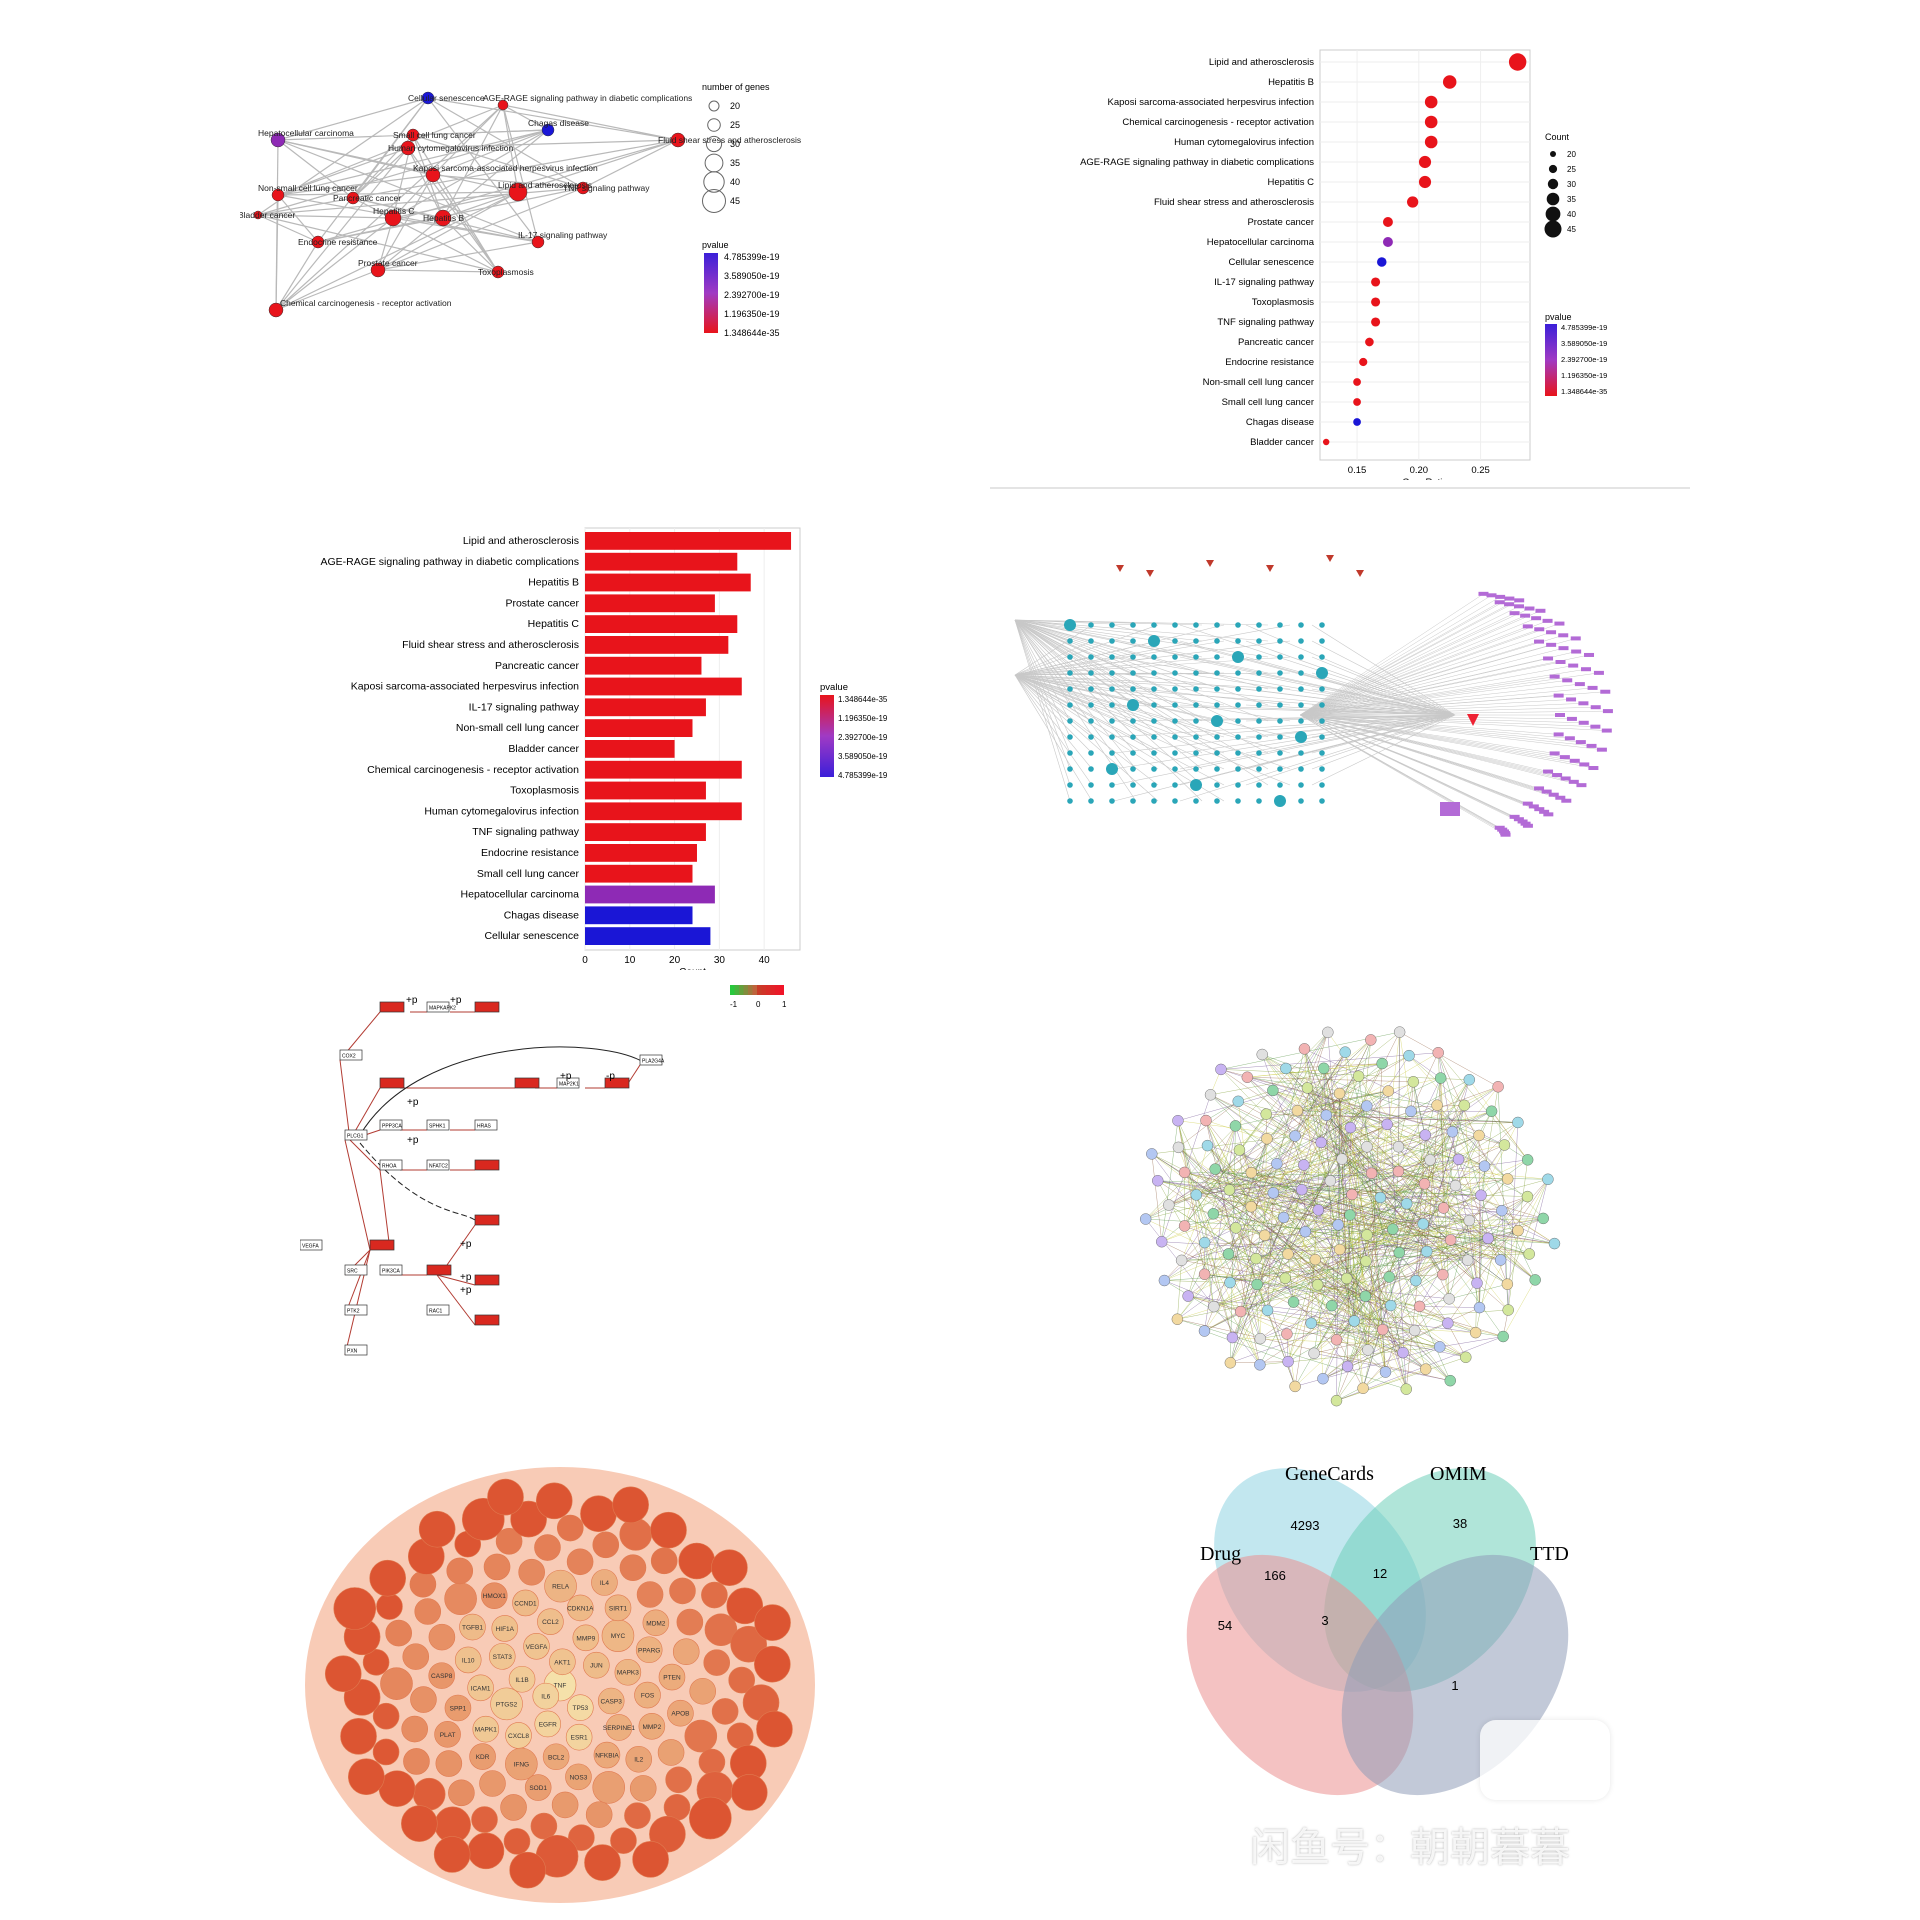 Image resolution: width=1920 pixels, height=1920 pixels. What do you see at coordinates (518, 1736) in the screenshot?
I see `ppi-node-label: CXCL8` at bounding box center [518, 1736].